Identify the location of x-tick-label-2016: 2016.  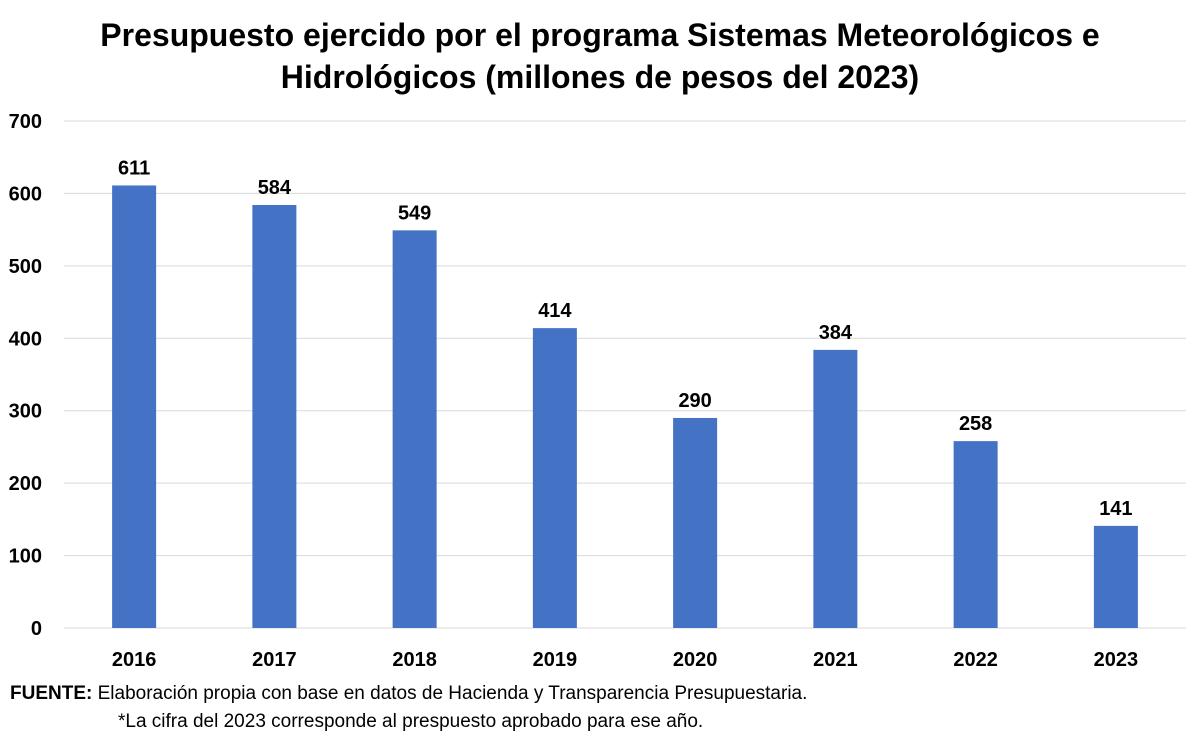
(134, 660).